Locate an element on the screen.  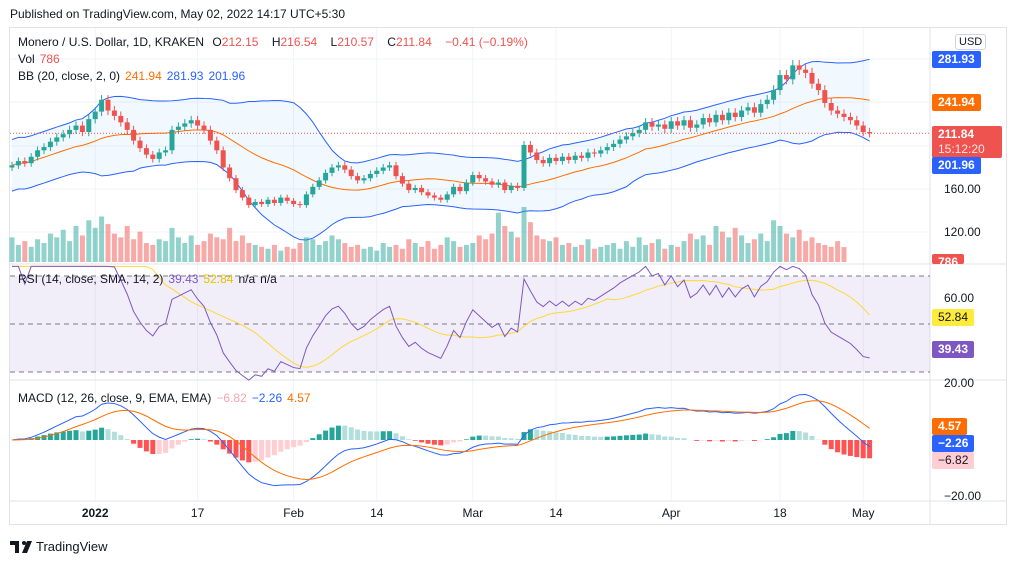
macd-tick: 20.00 is located at coordinates (959, 383).